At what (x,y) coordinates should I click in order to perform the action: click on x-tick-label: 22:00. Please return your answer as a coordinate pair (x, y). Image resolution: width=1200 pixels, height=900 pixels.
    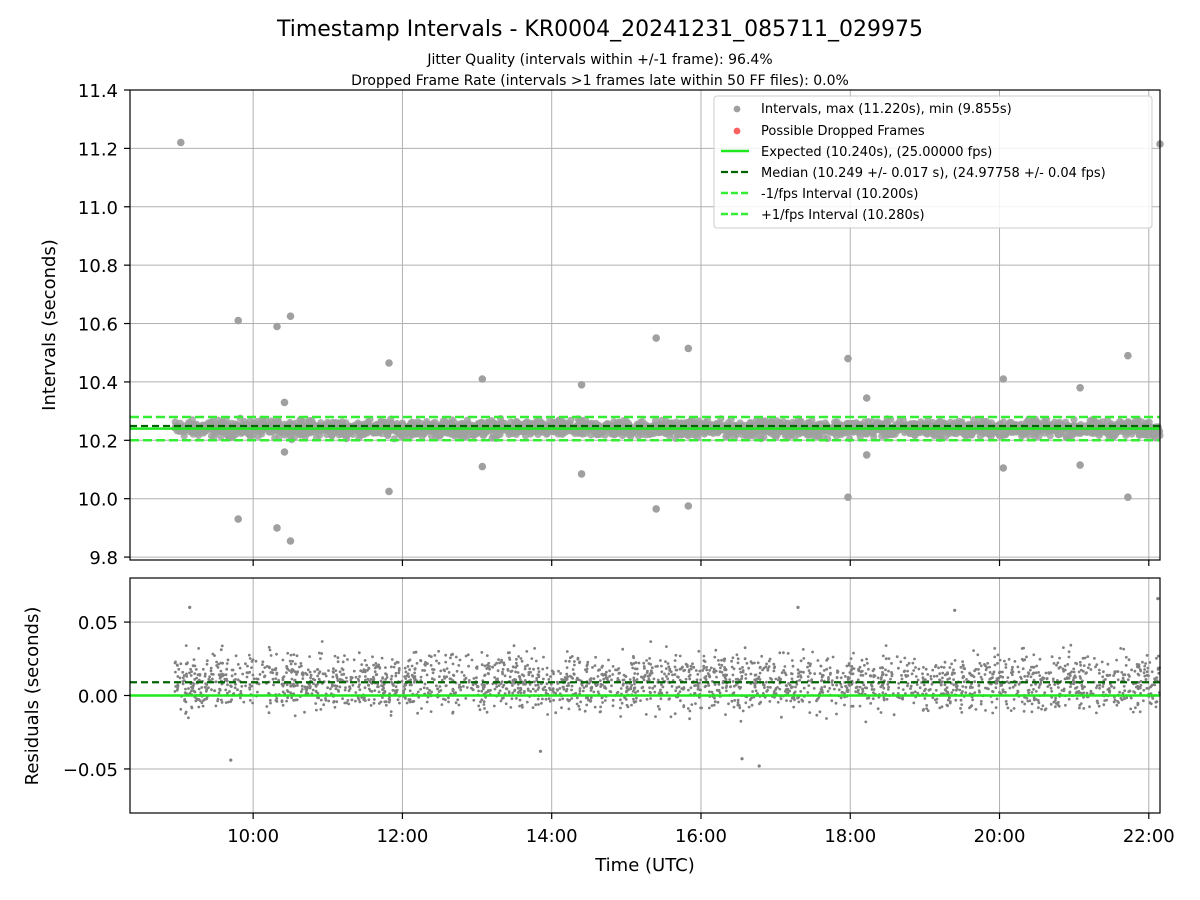
    Looking at the image, I should click on (1149, 836).